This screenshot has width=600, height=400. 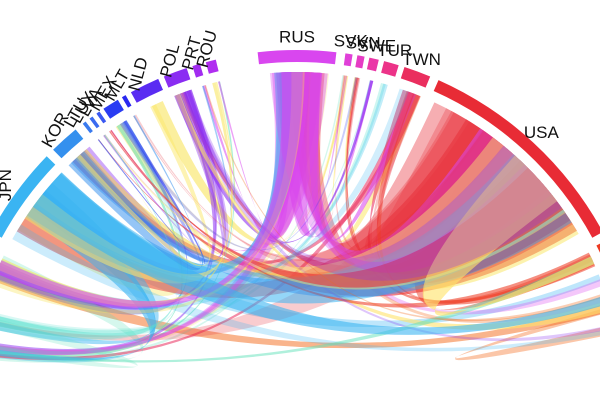 I want to click on label-swe: SWE, so click(x=376, y=45).